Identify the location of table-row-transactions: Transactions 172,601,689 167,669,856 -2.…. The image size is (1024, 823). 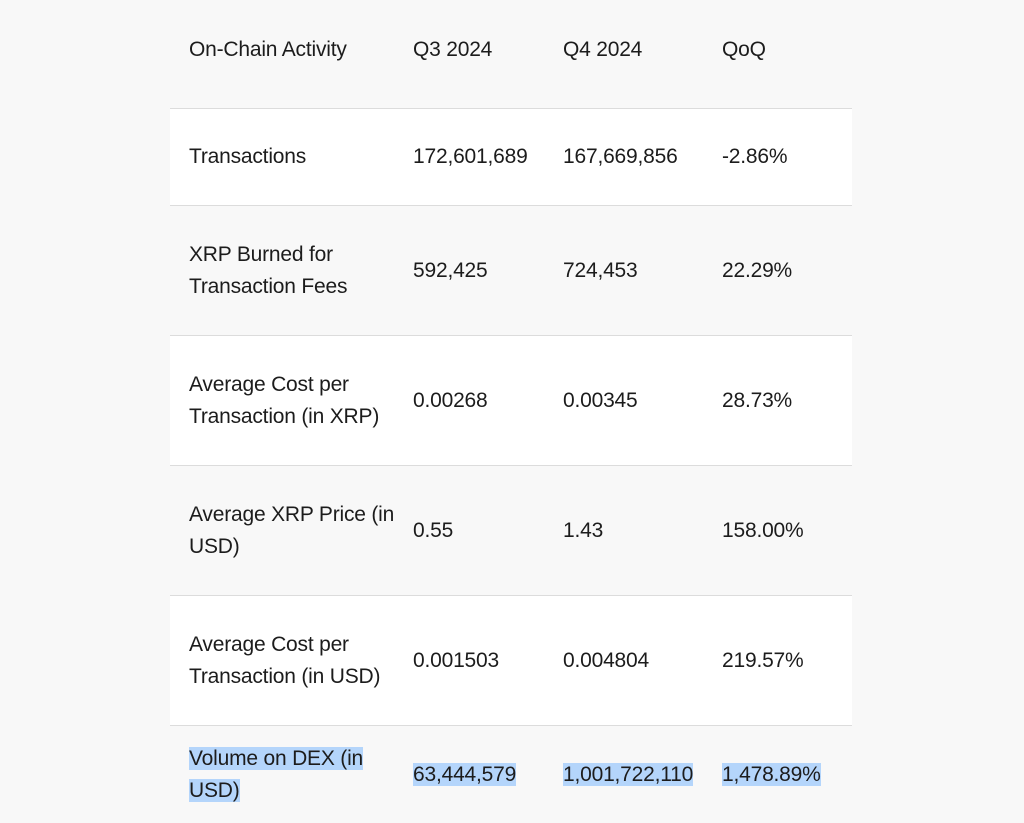
(511, 157).